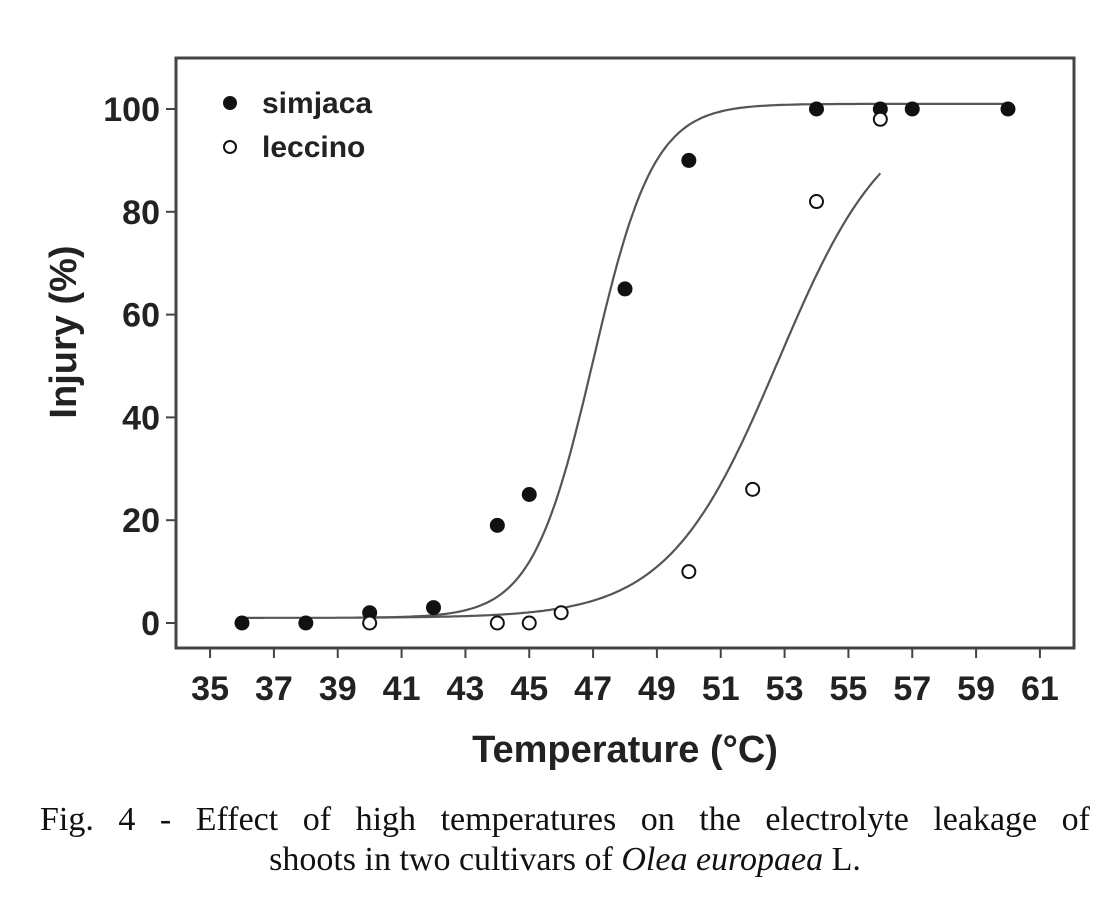 The image size is (1119, 912). I want to click on caption-text: shoots in two cultivars of, so click(445, 859).